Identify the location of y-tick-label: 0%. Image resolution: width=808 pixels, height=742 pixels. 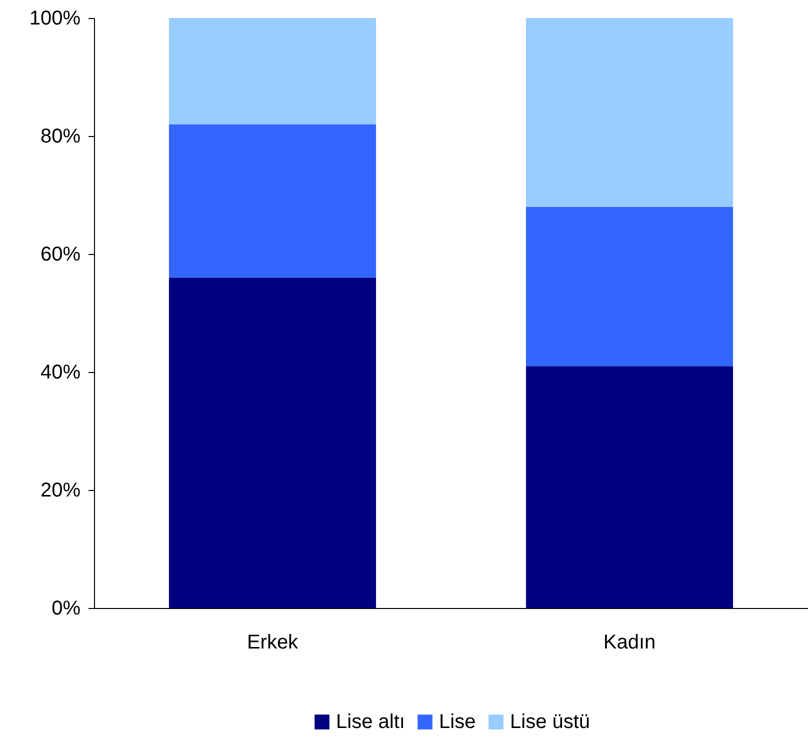
(66, 609).